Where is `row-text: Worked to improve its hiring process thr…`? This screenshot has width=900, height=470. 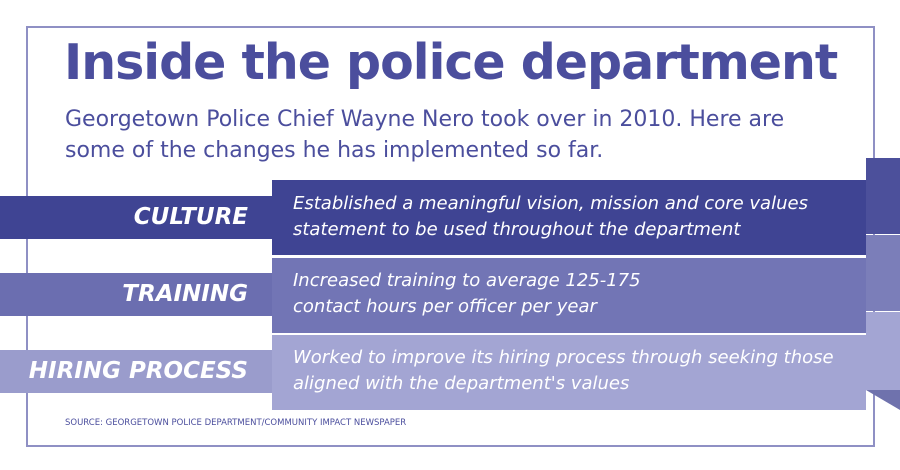 row-text: Worked to improve its hiring process thr… is located at coordinates (563, 370).